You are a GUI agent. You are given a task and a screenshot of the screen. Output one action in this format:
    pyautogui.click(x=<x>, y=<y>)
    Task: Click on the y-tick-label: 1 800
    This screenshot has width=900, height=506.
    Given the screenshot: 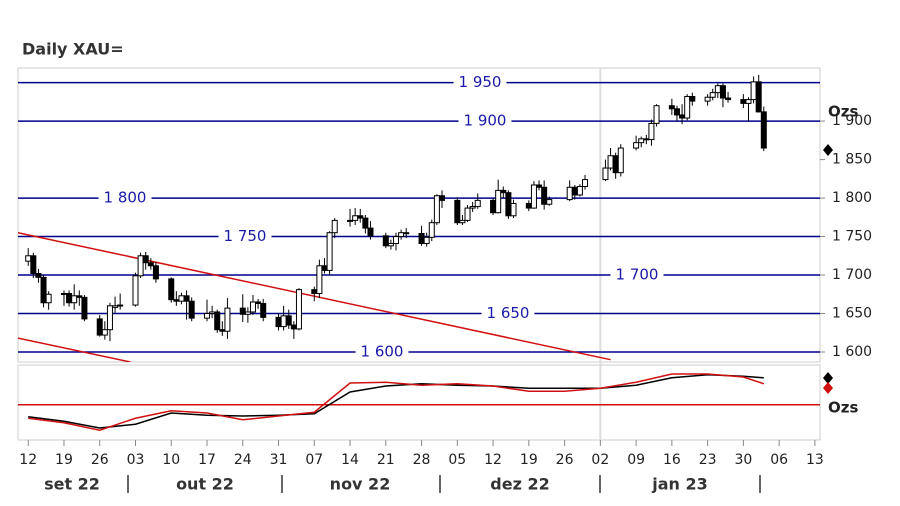 What is the action you would take?
    pyautogui.click(x=852, y=198)
    